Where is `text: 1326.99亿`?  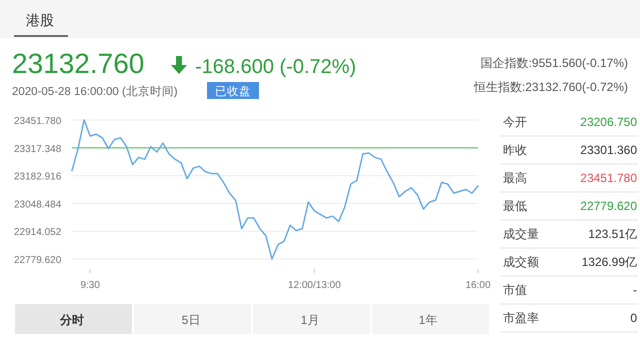 text: 1326.99亿 is located at coordinates (609, 262).